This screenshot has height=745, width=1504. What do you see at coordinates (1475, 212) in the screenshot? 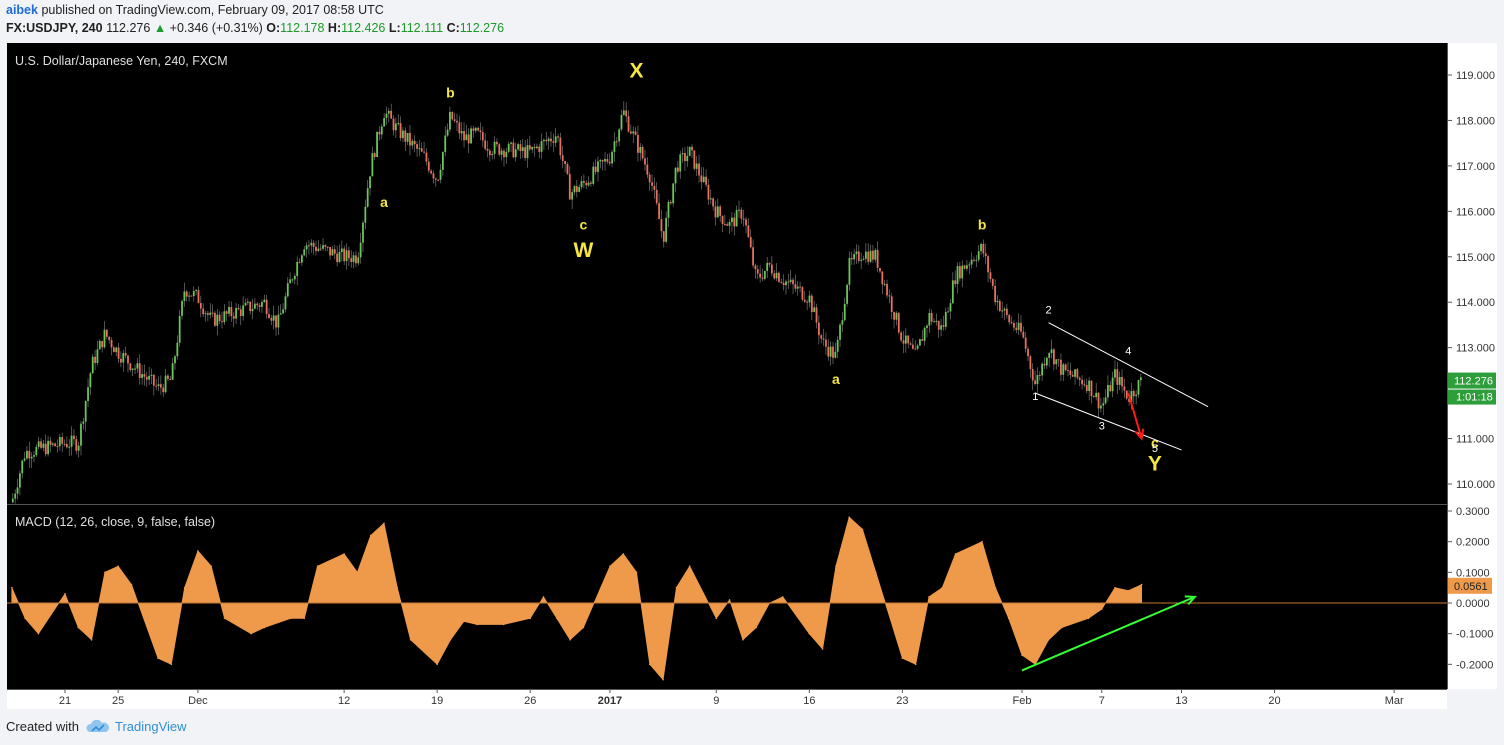
I see `price-tick-label: 116.000` at bounding box center [1475, 212].